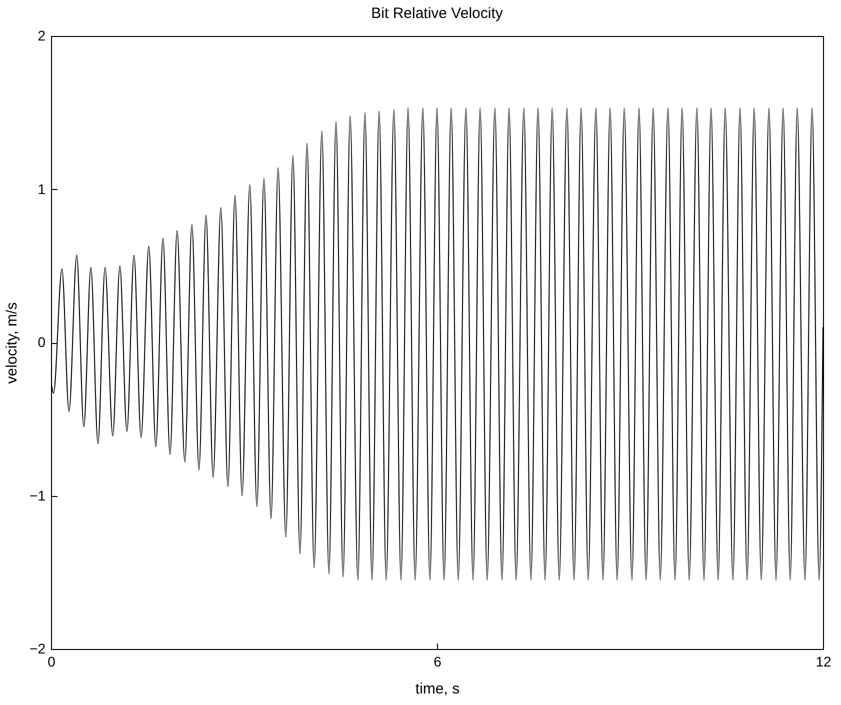 This screenshot has height=705, width=841. What do you see at coordinates (824, 662) in the screenshot?
I see `x-tick-label: 12` at bounding box center [824, 662].